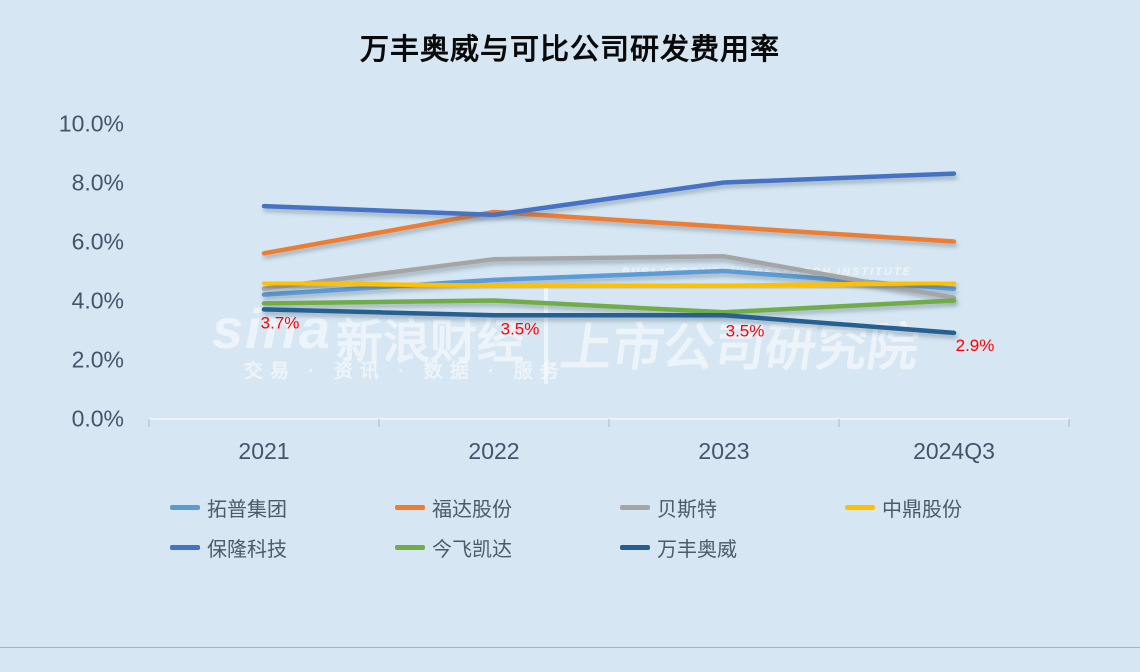 Image resolution: width=1140 pixels, height=672 pixels. What do you see at coordinates (472, 509) in the screenshot?
I see `legend-label: 福达股份` at bounding box center [472, 509].